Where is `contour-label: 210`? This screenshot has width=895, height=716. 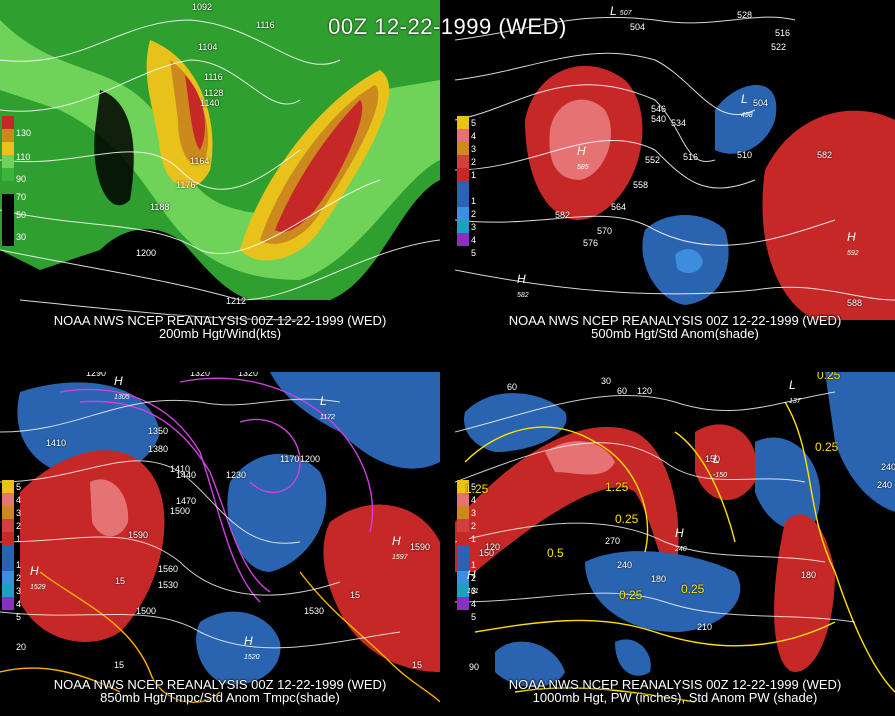 contour-label: 210 is located at coordinates (705, 627).